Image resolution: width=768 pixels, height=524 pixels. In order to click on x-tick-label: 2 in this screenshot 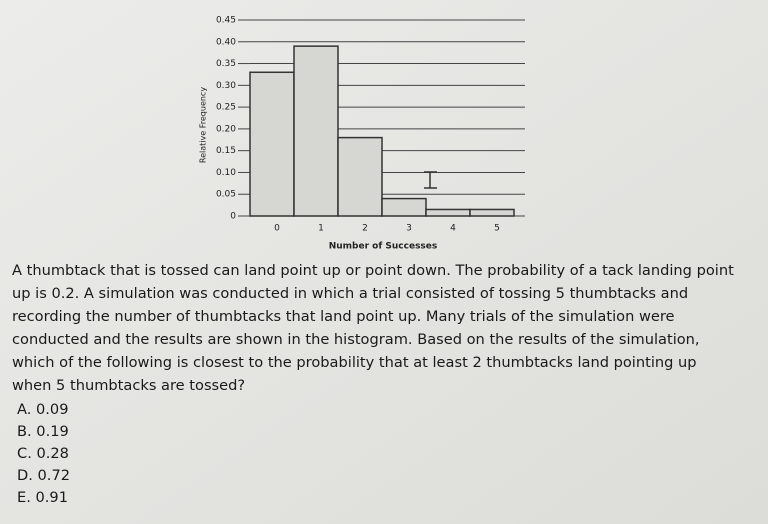, I will do `click(365, 229)`.